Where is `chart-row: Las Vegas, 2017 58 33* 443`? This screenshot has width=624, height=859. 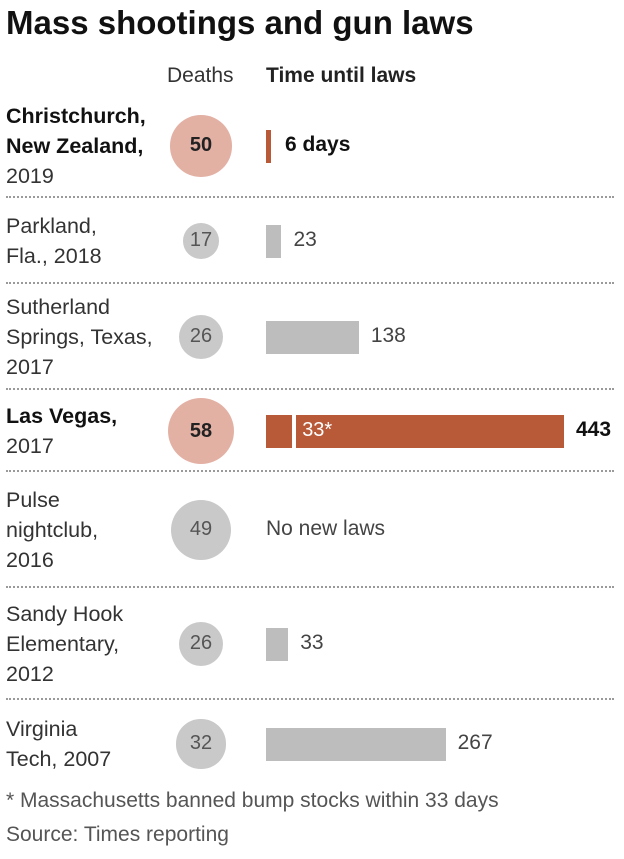
chart-row: Las Vegas, 2017 58 33* 443 is located at coordinates (312, 430).